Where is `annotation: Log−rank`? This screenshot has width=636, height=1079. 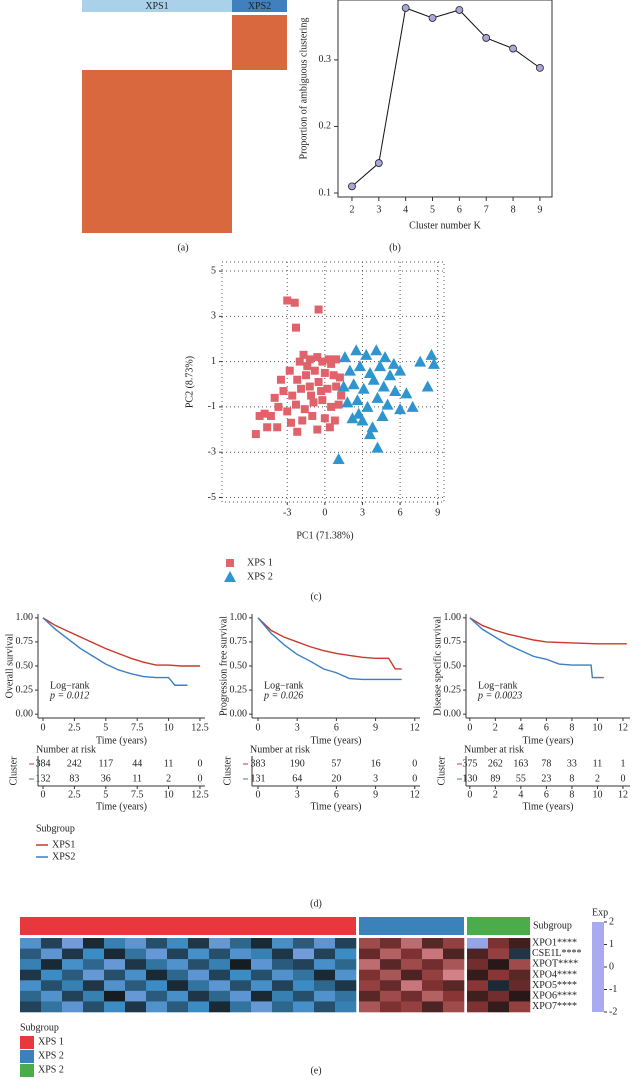
annotation: Log−rank is located at coordinates (498, 685).